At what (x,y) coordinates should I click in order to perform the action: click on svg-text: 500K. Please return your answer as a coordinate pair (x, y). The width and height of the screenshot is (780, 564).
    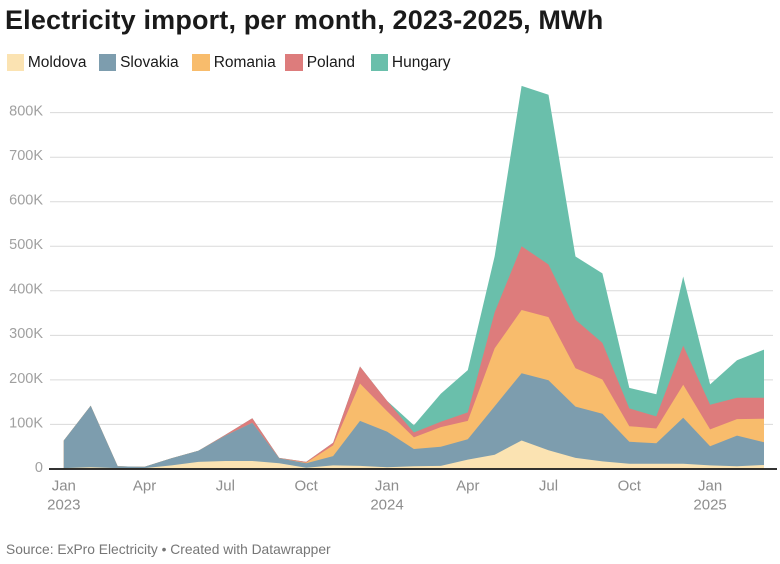
    Looking at the image, I should click on (26, 245).